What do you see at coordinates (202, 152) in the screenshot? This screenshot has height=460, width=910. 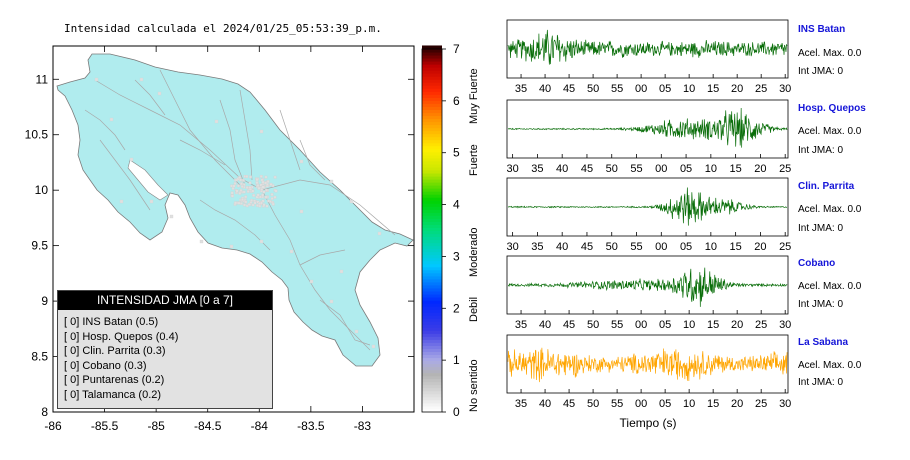 I see `road` at bounding box center [202, 152].